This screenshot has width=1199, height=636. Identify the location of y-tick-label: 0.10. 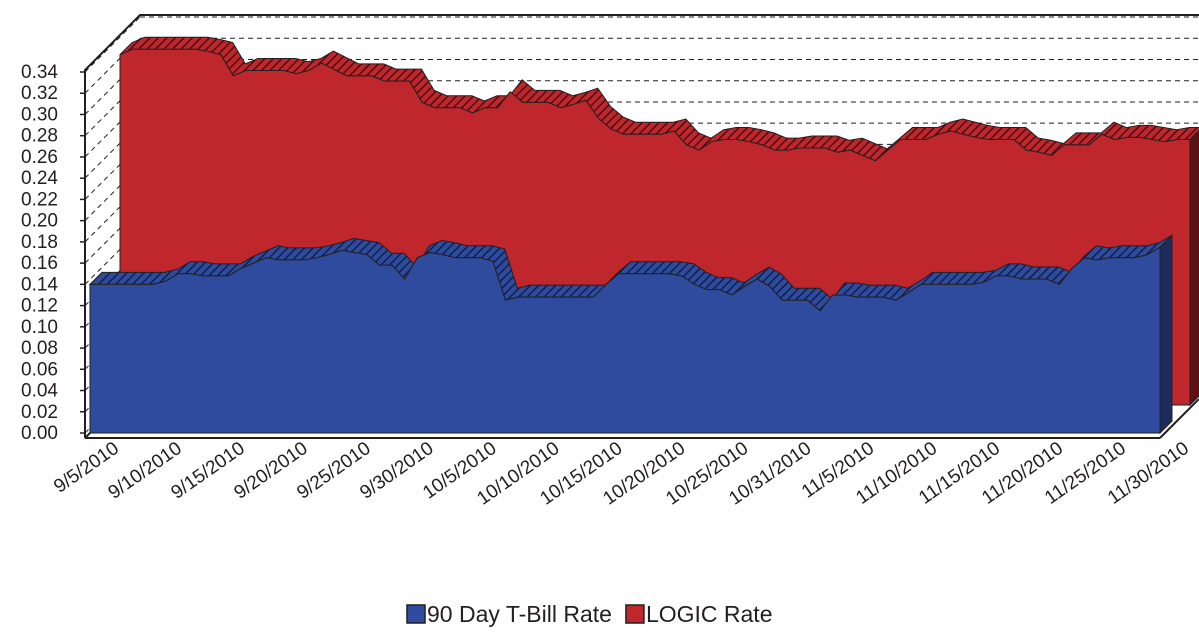
(39, 327).